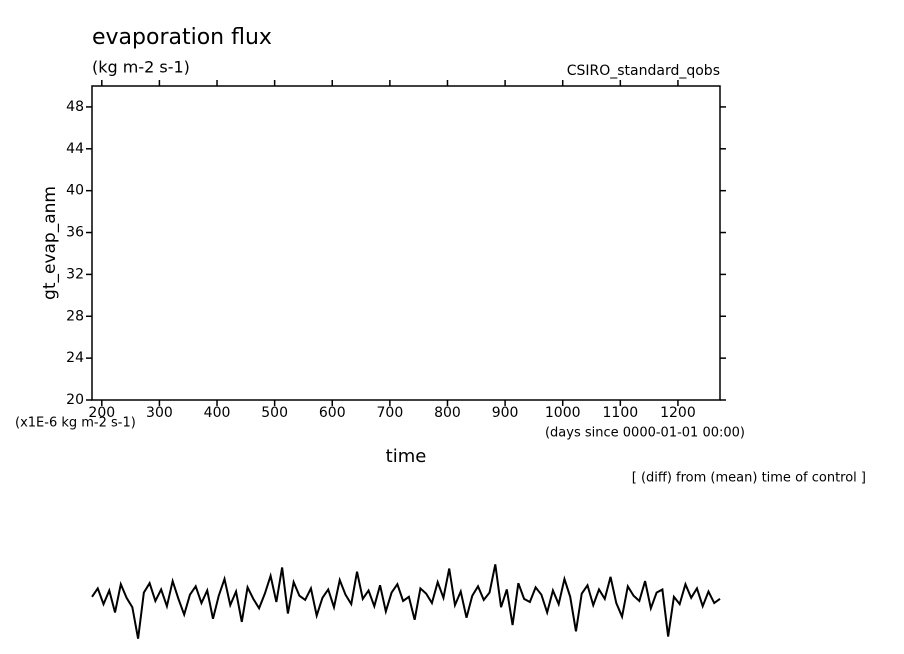 The height and width of the screenshot is (654, 904). I want to click on y-tick-label: 24, so click(75, 358).